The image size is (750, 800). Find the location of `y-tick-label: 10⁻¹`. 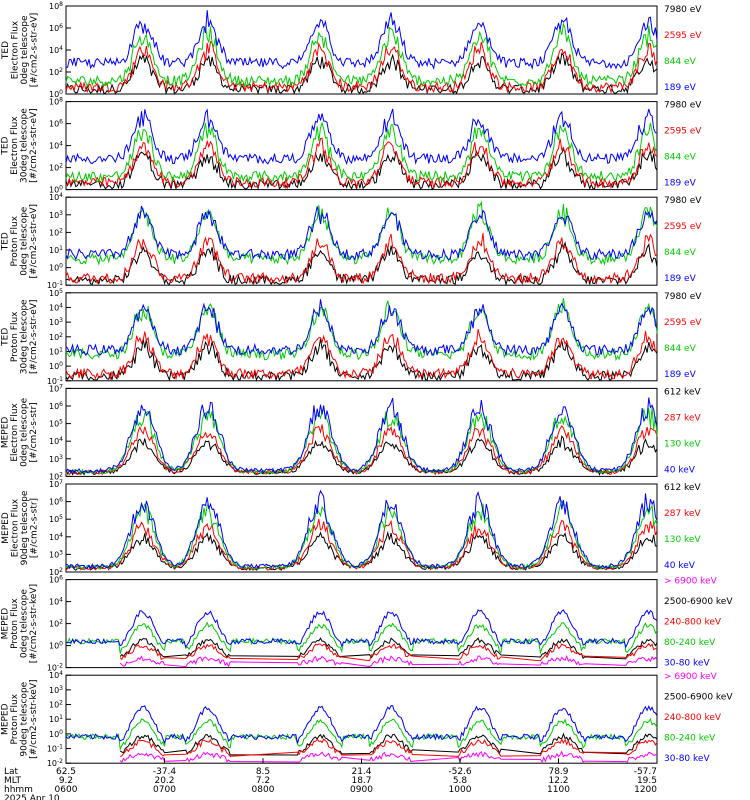

y-tick-label: 10⁻¹ is located at coordinates (55, 381).